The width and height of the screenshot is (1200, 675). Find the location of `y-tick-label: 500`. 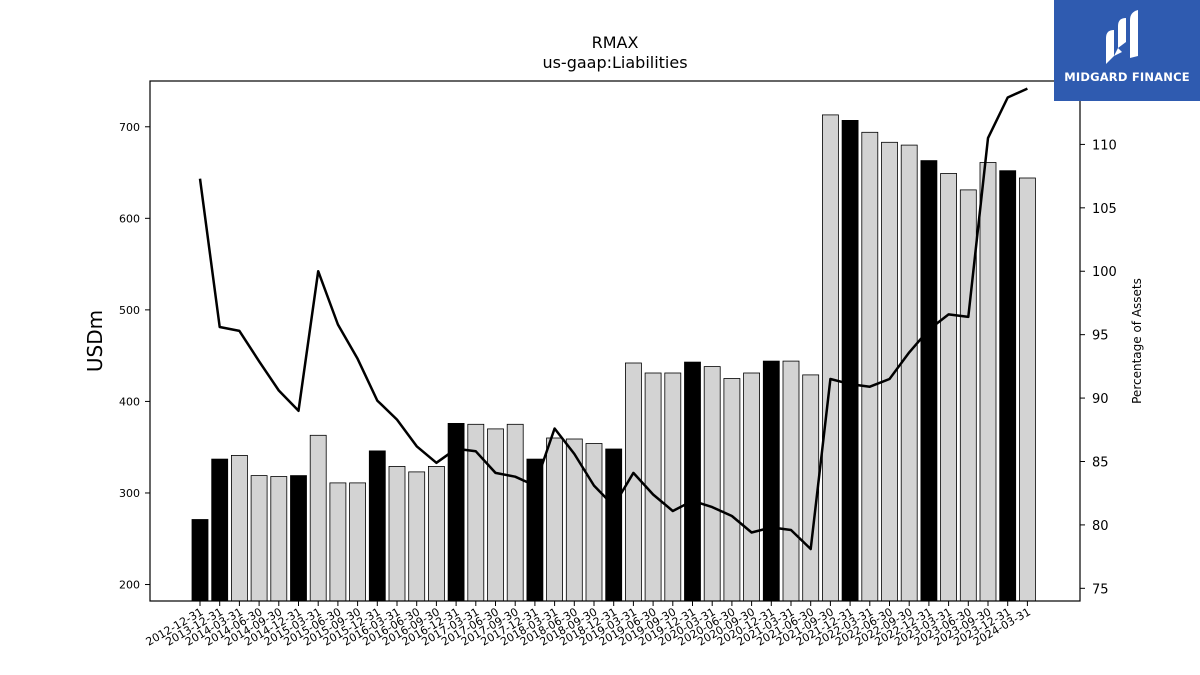

y-tick-label: 500 is located at coordinates (129, 310).